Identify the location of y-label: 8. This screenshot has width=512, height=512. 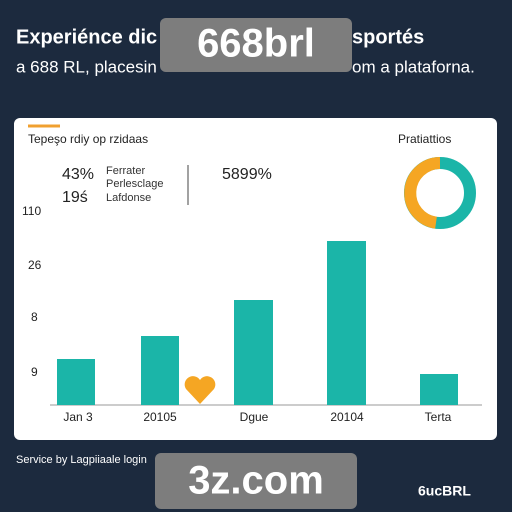
(34, 317).